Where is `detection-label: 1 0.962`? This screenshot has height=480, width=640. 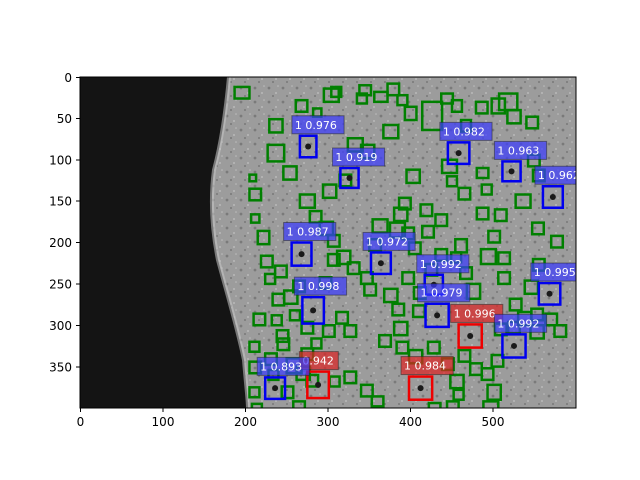
detection-label: 1 0.962 is located at coordinates (559, 175).